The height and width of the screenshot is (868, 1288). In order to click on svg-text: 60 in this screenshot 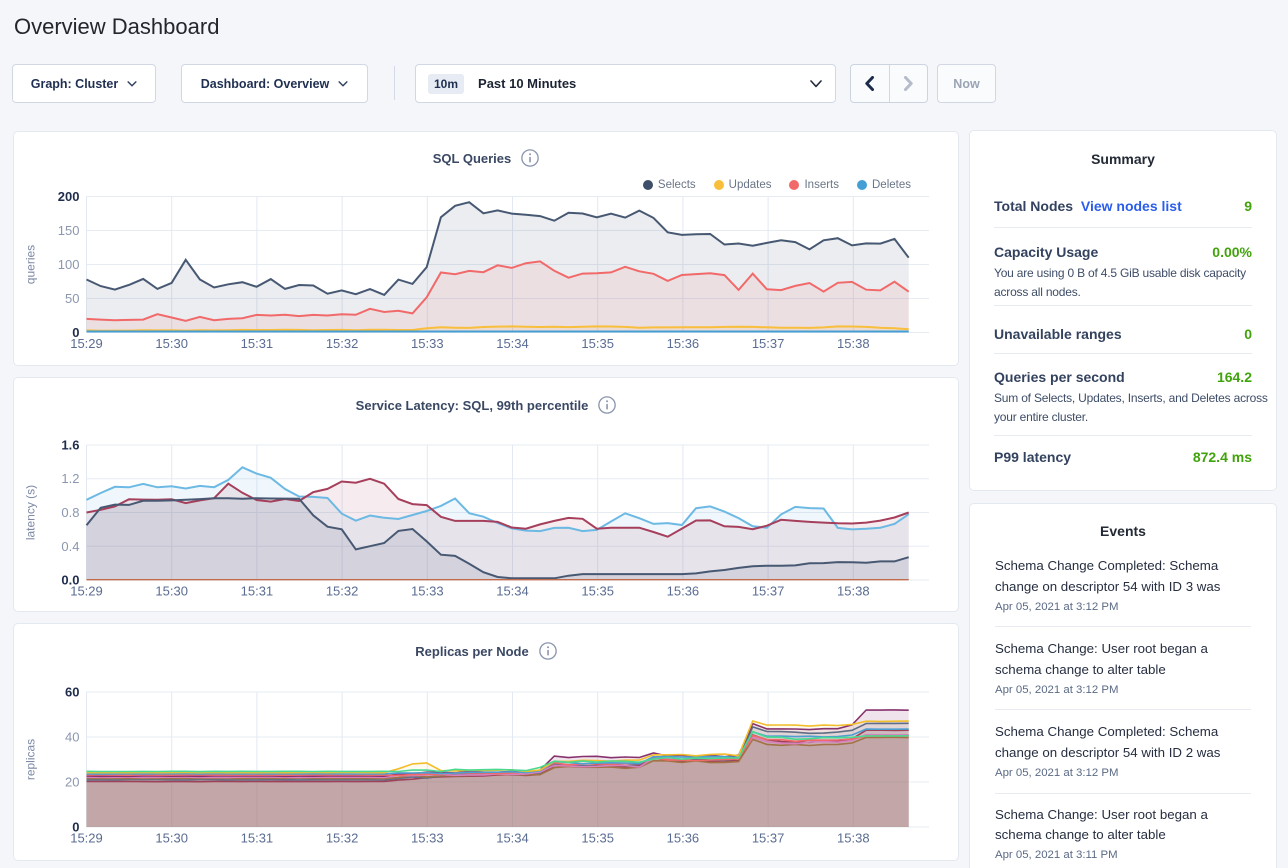, I will do `click(72, 692)`.